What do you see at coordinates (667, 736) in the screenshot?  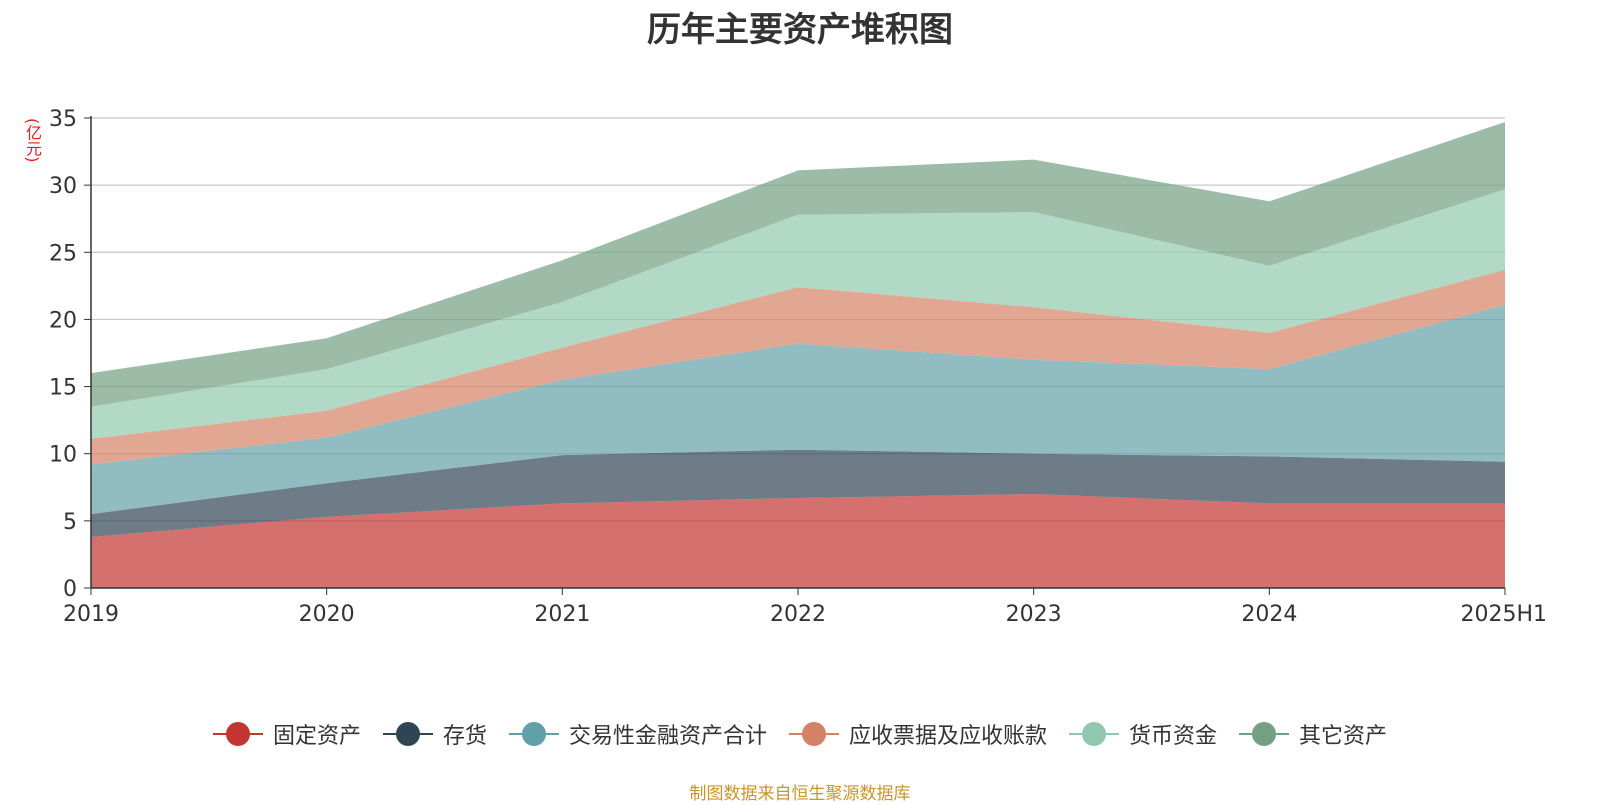 I see `legend-label: 交易性金融资产合计` at bounding box center [667, 736].